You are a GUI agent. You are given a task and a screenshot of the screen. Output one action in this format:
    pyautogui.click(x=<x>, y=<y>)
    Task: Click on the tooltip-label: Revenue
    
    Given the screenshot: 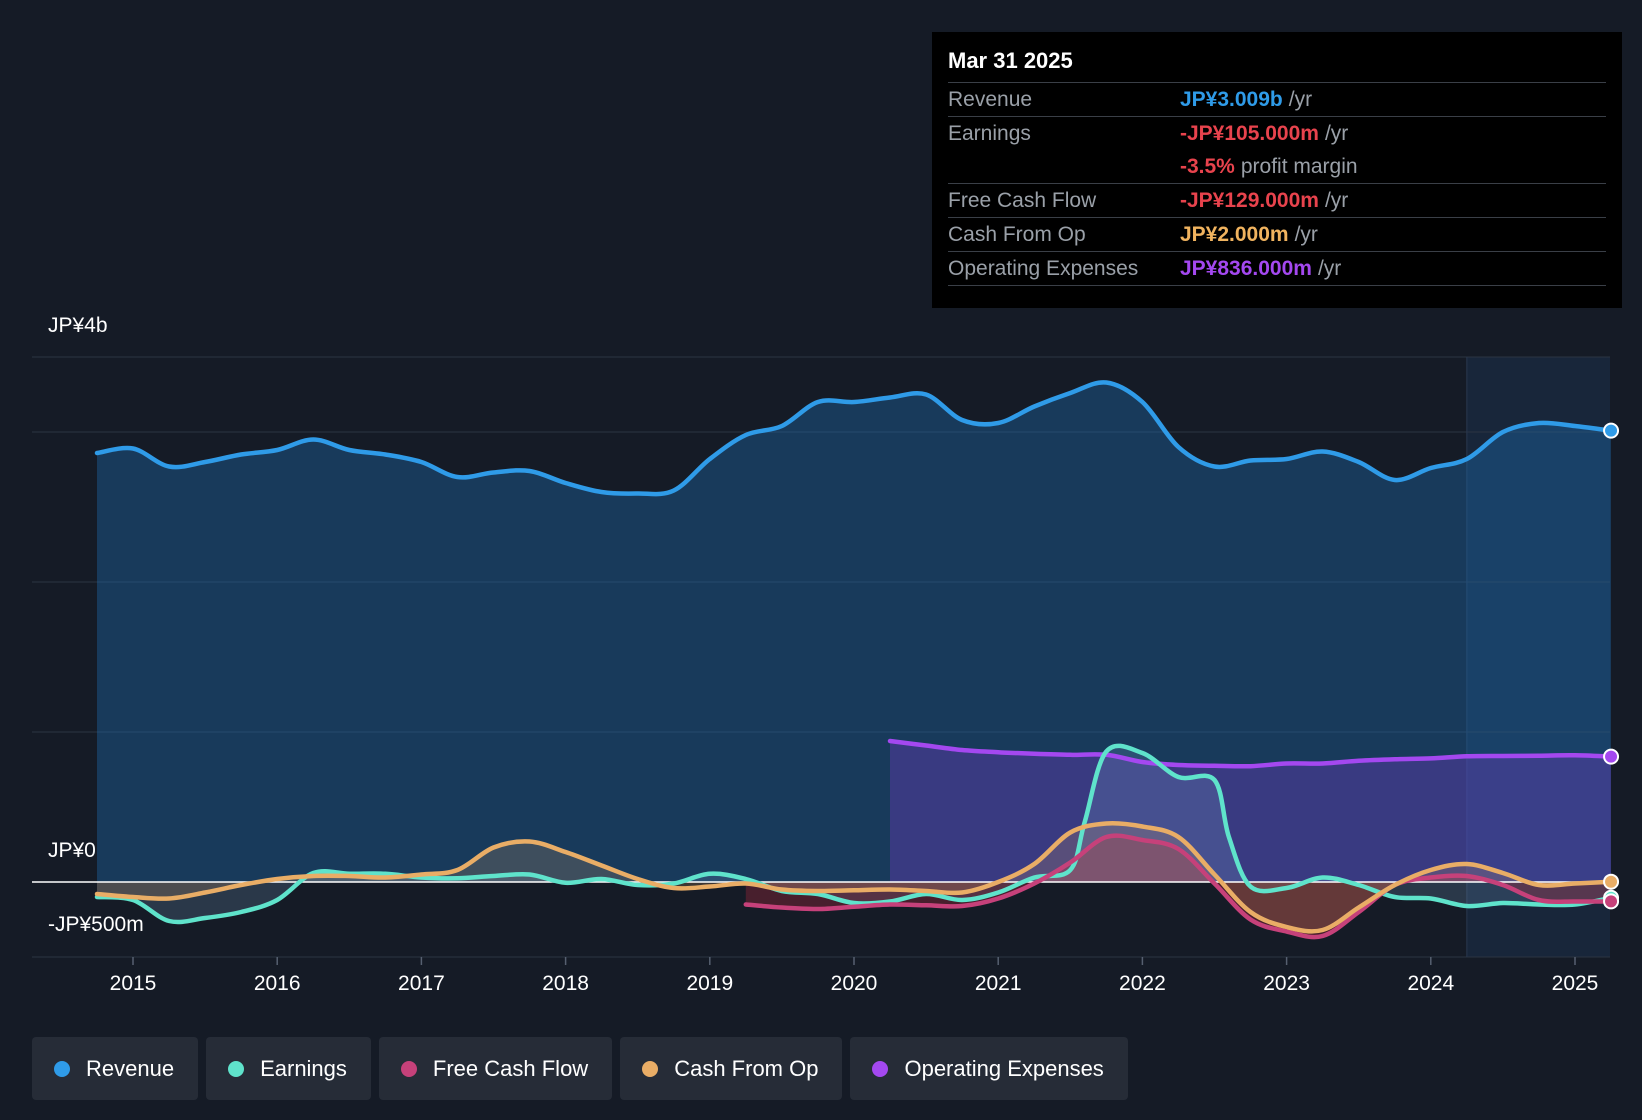 What is the action you would take?
    pyautogui.click(x=990, y=99)
    